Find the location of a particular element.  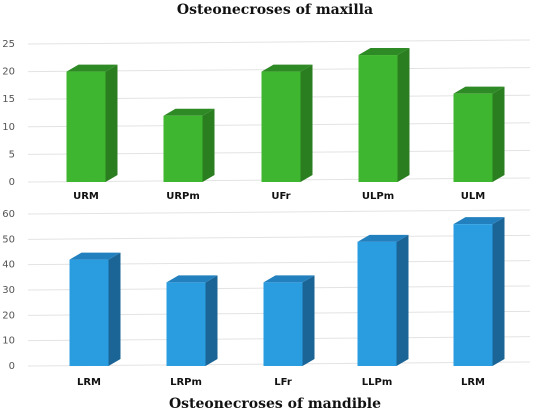

maxilla-tick-label: 15 is located at coordinates (8, 99).